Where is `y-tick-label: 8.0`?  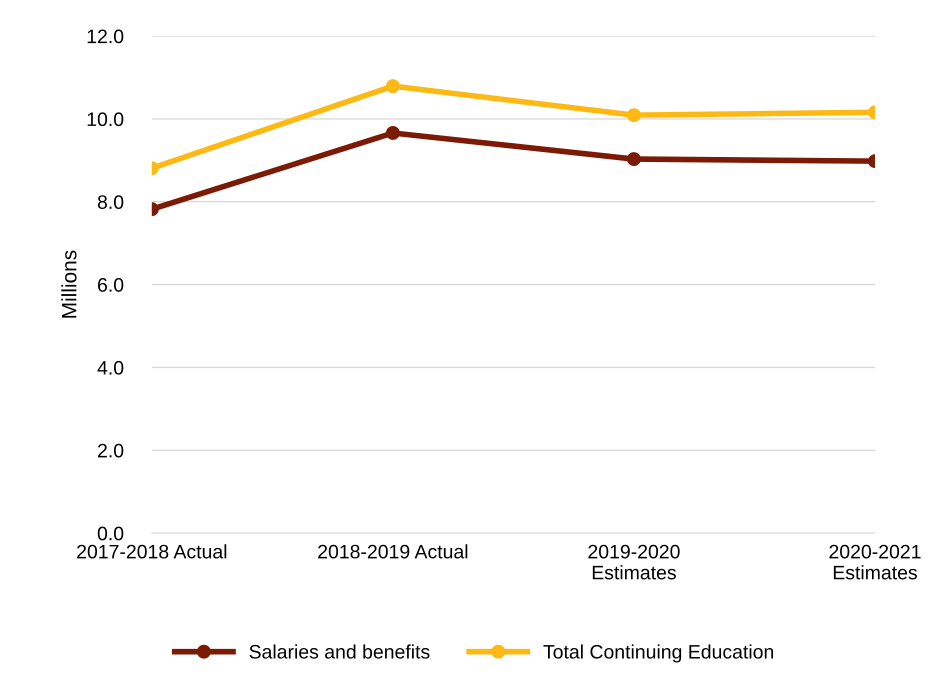
y-tick-label: 8.0 is located at coordinates (111, 202).